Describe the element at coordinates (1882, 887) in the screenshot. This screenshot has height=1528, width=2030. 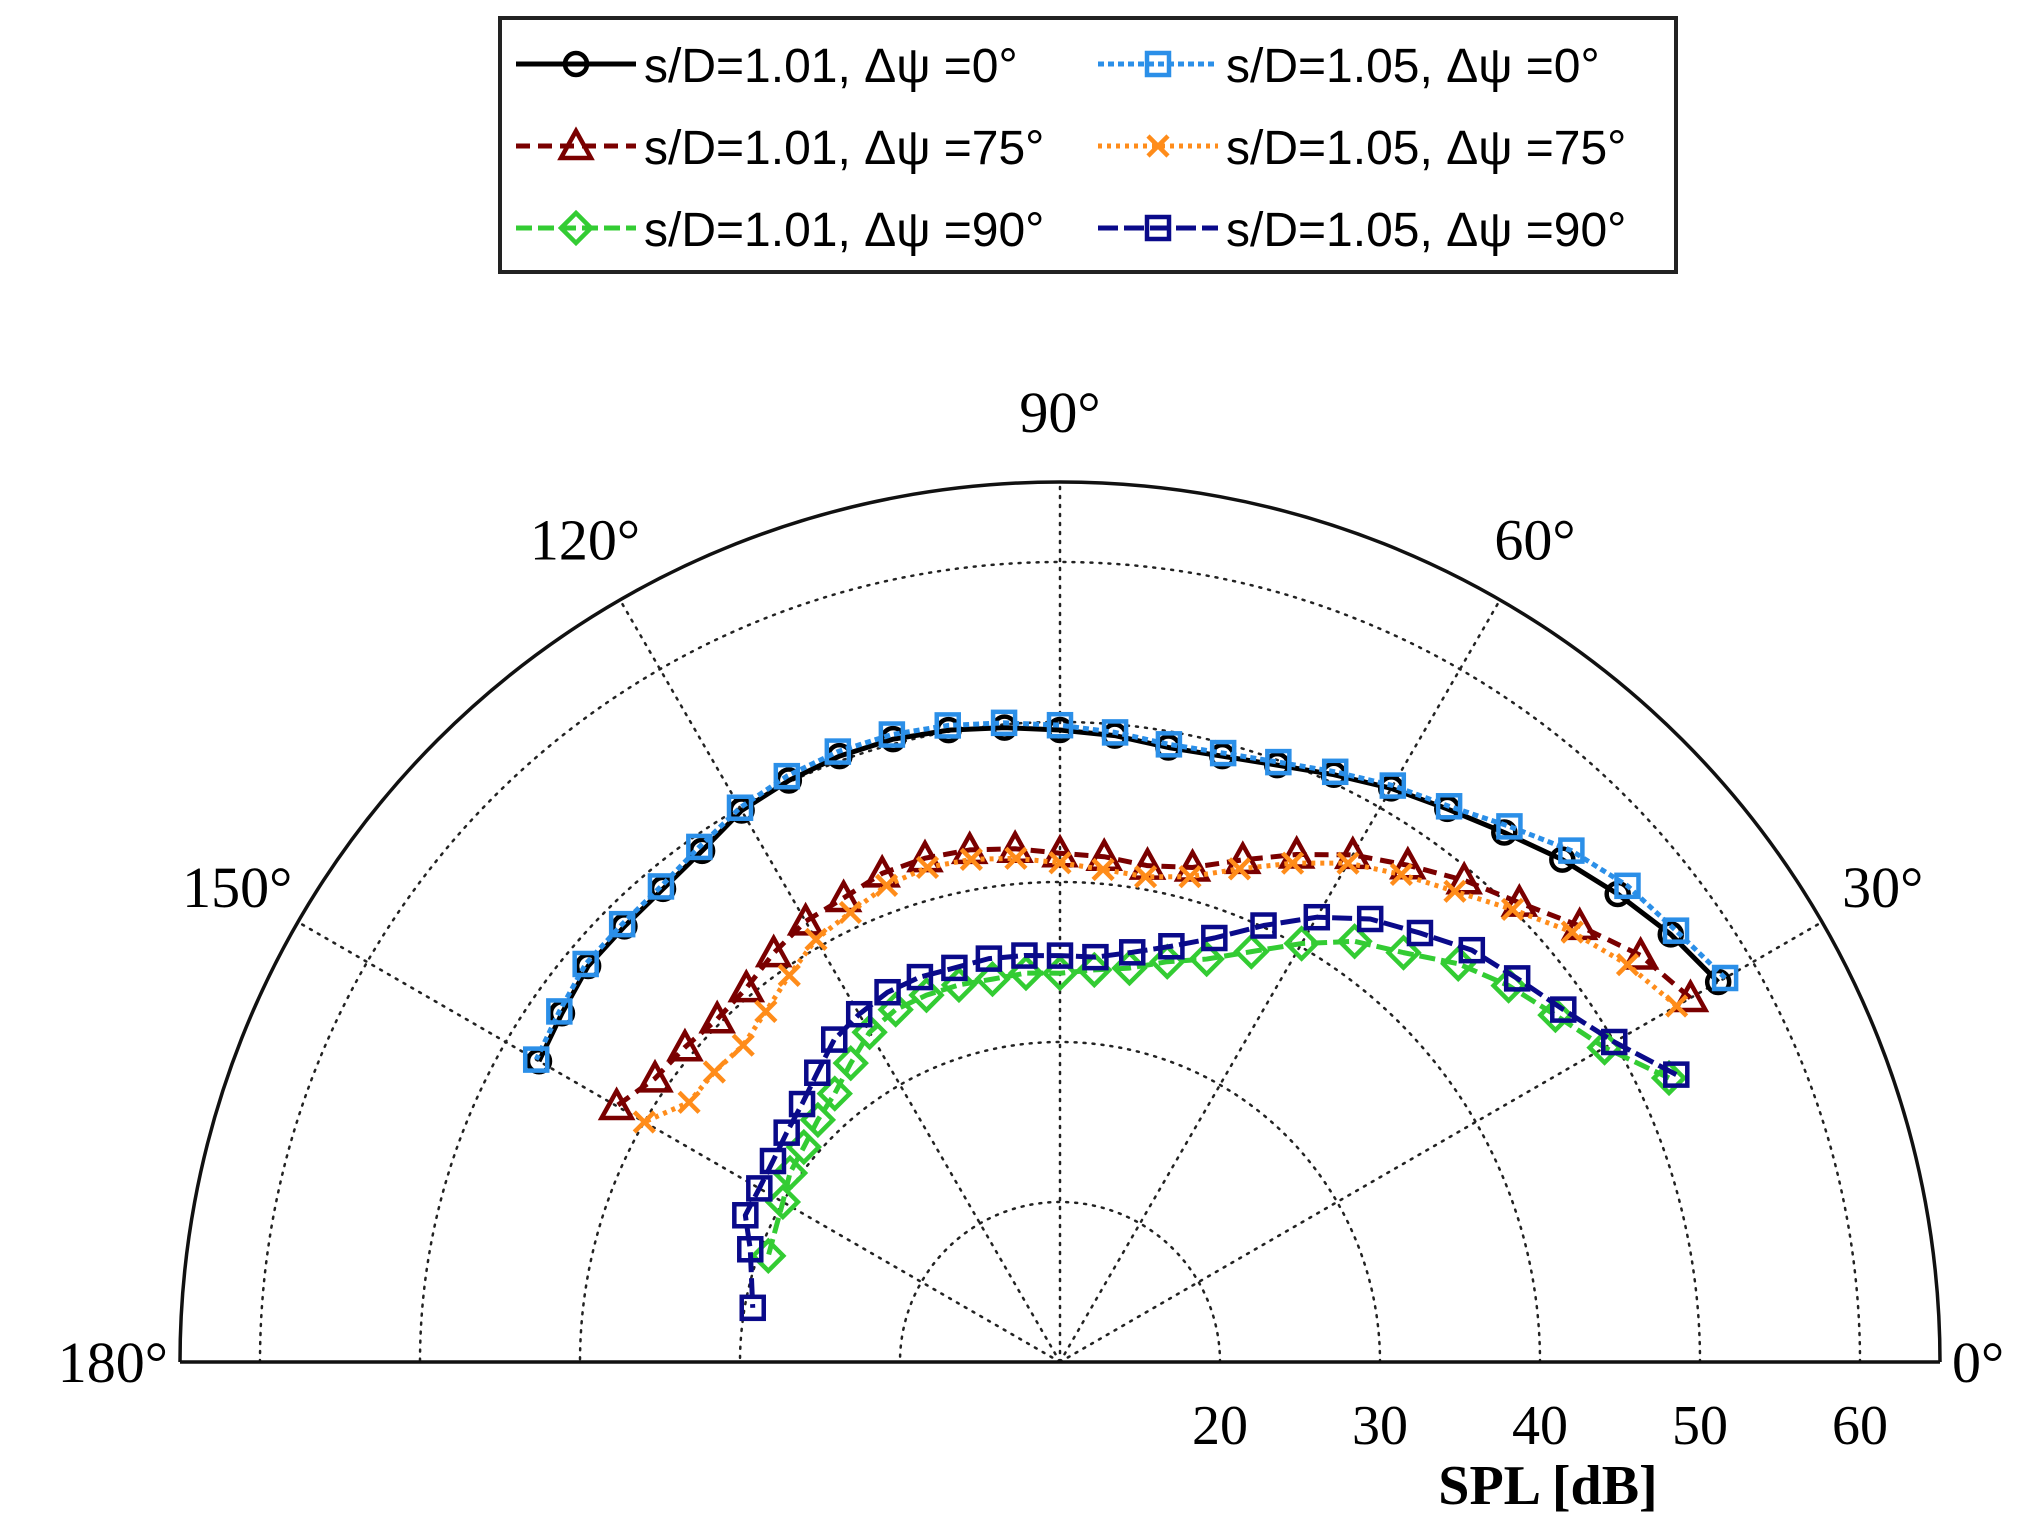
I see `angle-label-30: 30°` at that location.